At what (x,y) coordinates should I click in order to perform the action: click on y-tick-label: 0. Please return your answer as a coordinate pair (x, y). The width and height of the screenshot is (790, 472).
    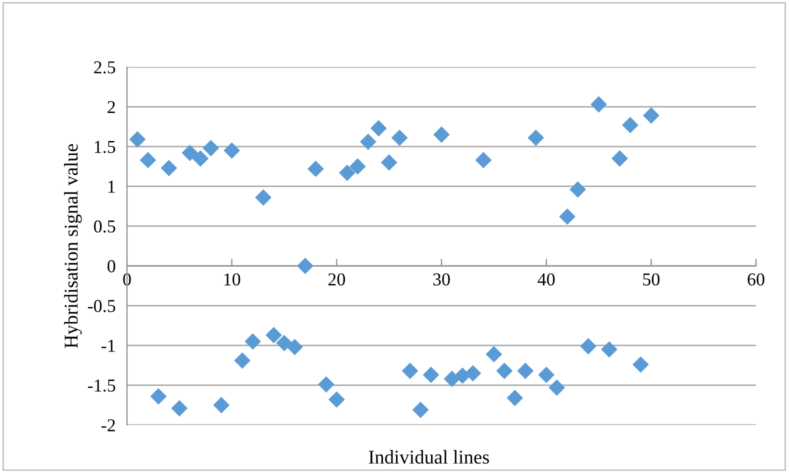
    Looking at the image, I should click on (112, 266).